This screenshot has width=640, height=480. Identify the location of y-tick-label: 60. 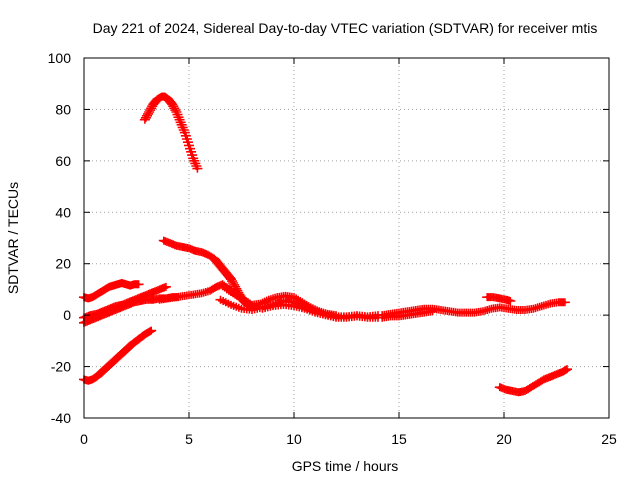
(63, 161).